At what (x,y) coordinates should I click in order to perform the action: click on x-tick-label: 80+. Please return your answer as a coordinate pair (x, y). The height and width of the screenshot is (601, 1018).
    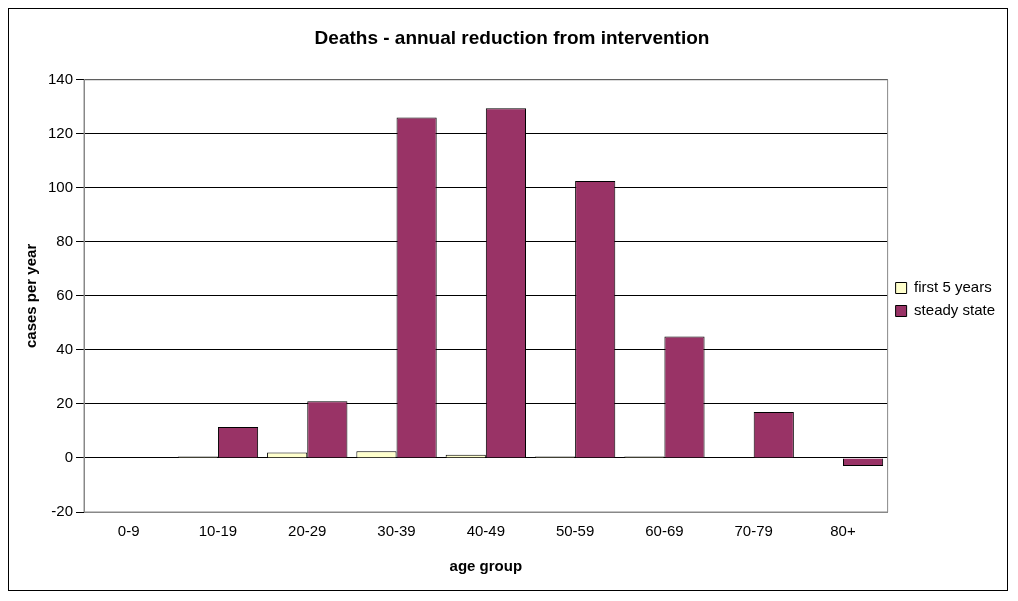
    Looking at the image, I should click on (843, 531).